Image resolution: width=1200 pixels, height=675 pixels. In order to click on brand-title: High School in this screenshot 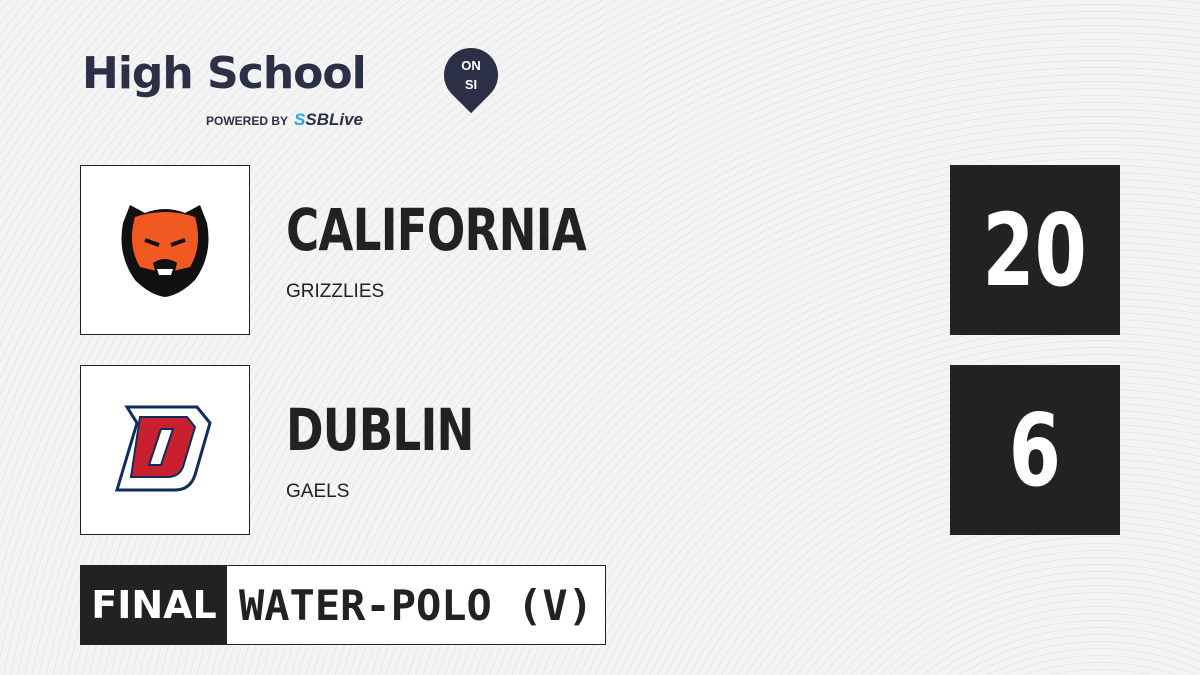, I will do `click(224, 73)`.